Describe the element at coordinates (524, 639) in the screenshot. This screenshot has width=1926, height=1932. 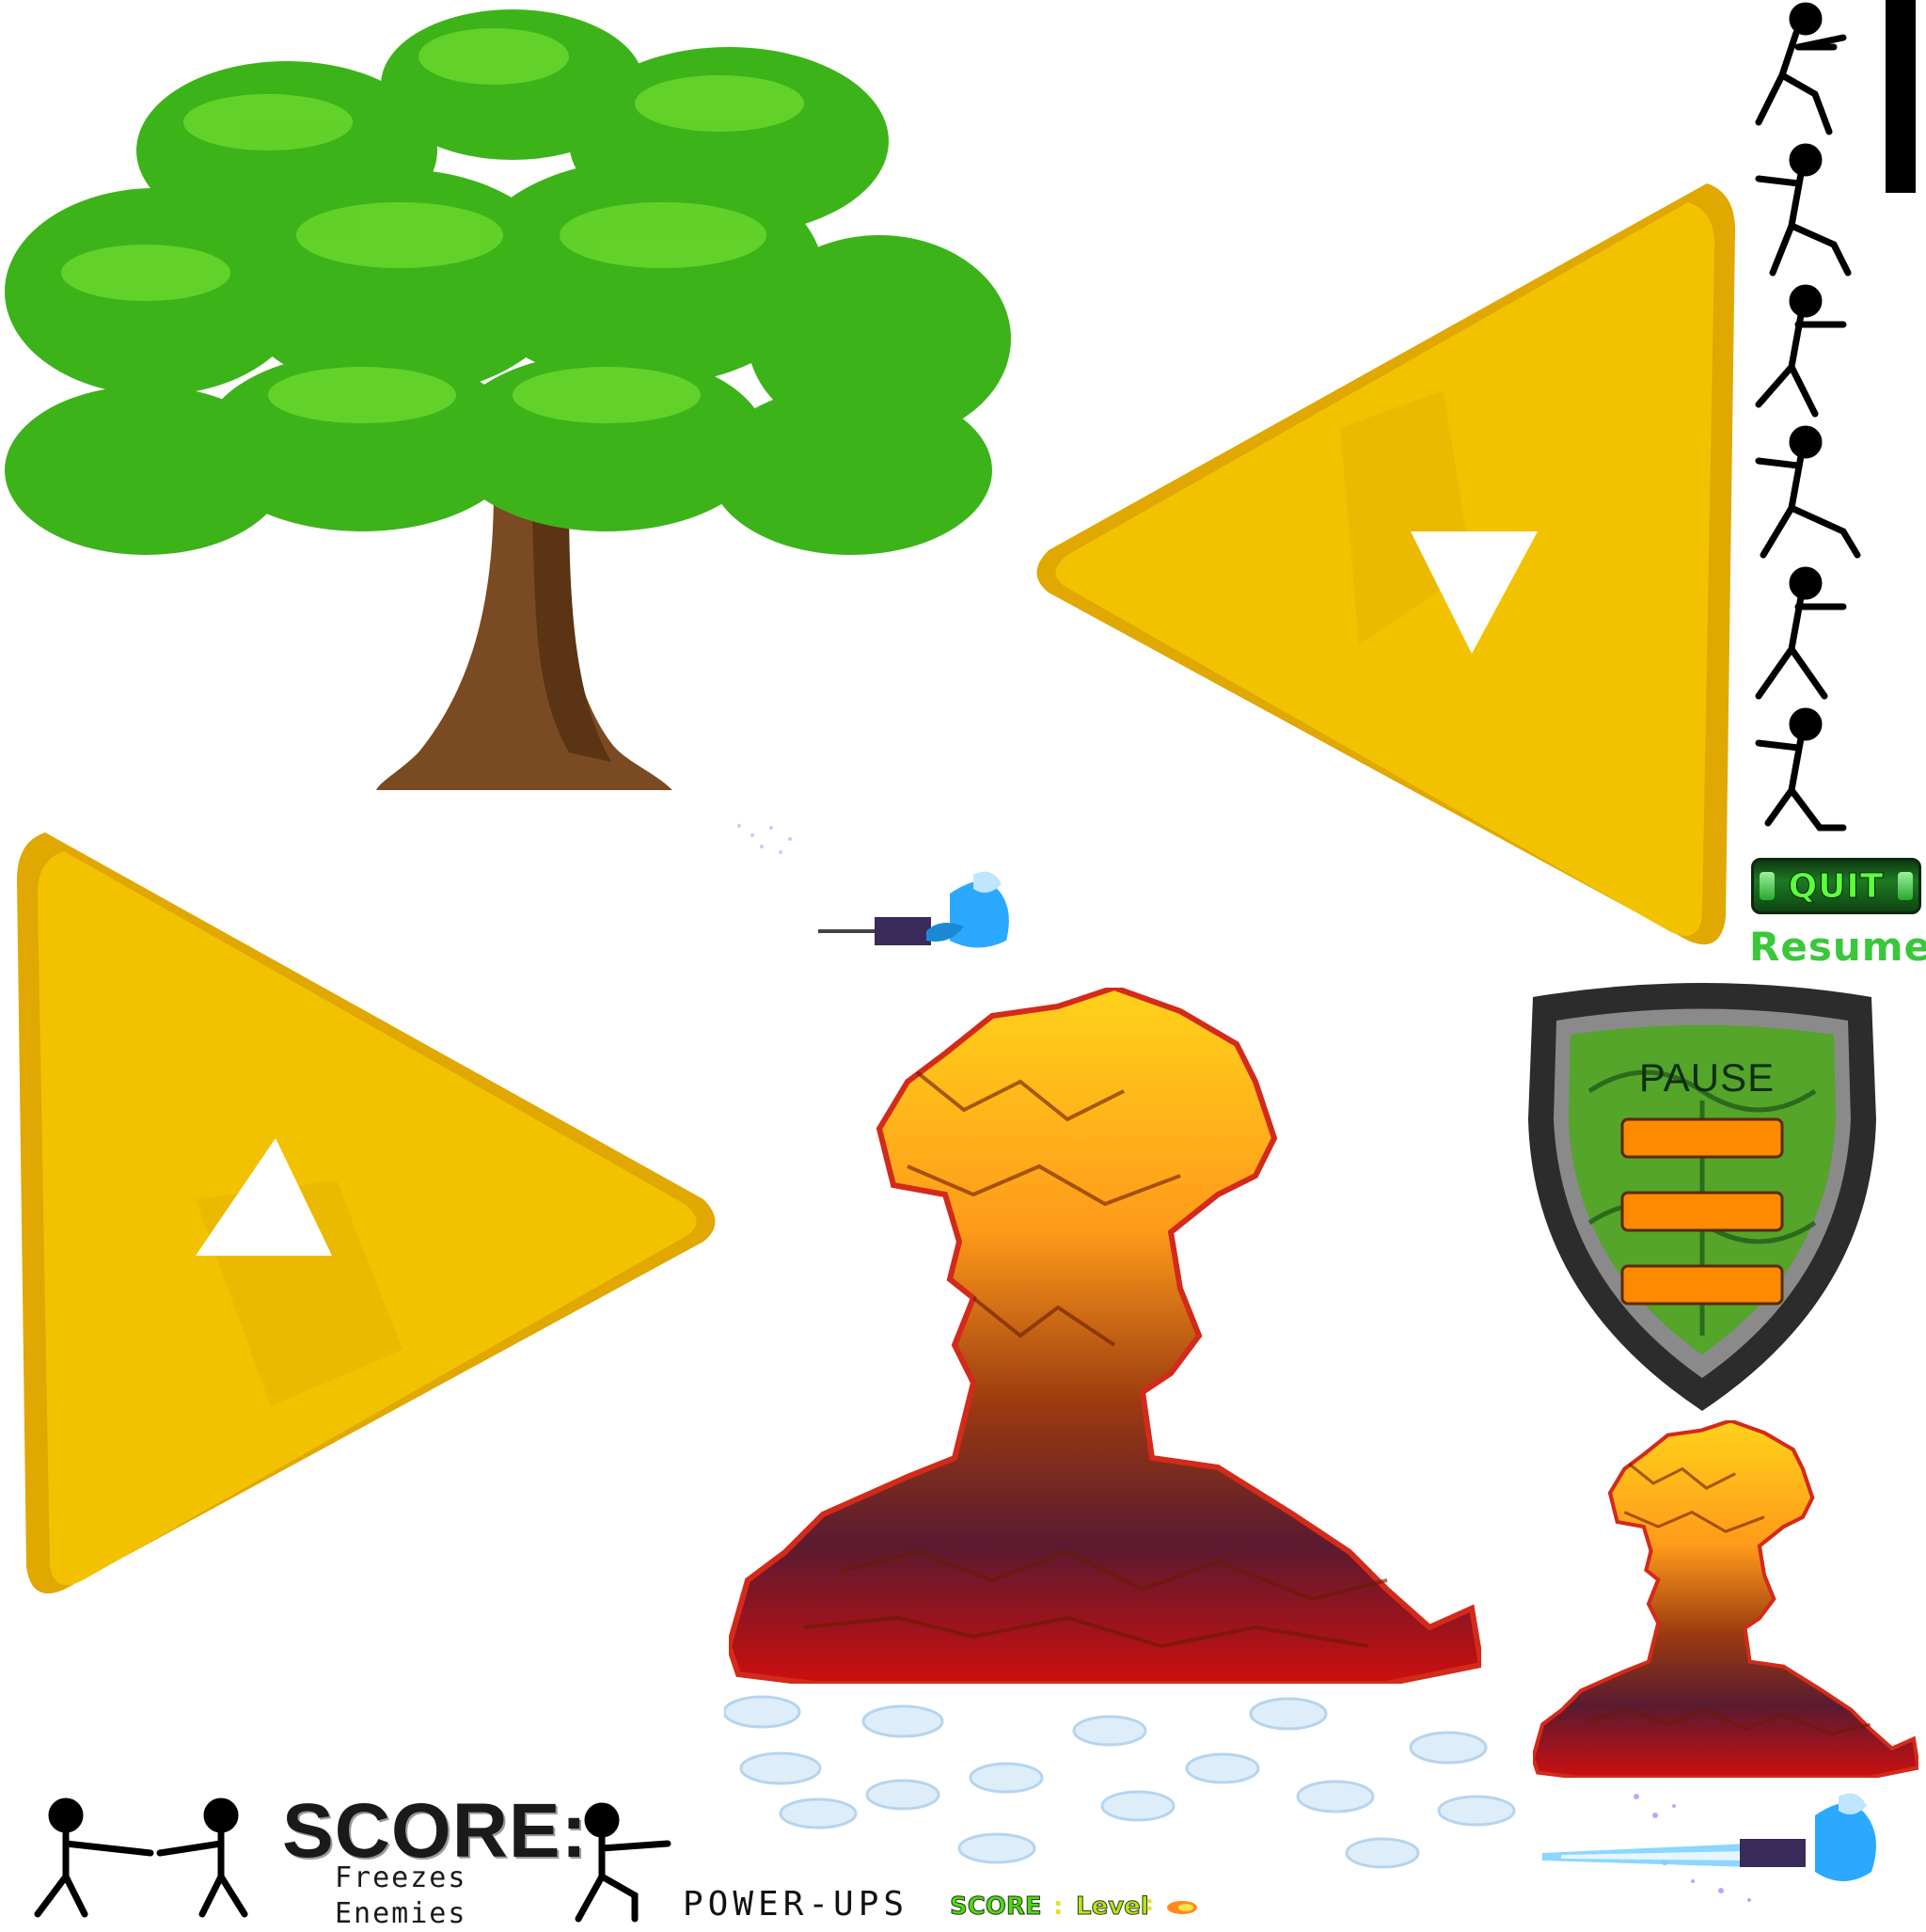
I see `tree-trunk` at that location.